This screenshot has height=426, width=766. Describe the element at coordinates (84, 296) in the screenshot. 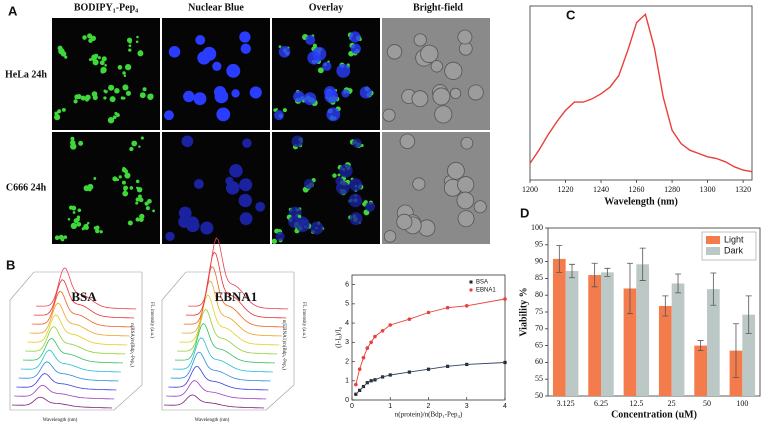

I see `waterfall-title: BSA` at that location.